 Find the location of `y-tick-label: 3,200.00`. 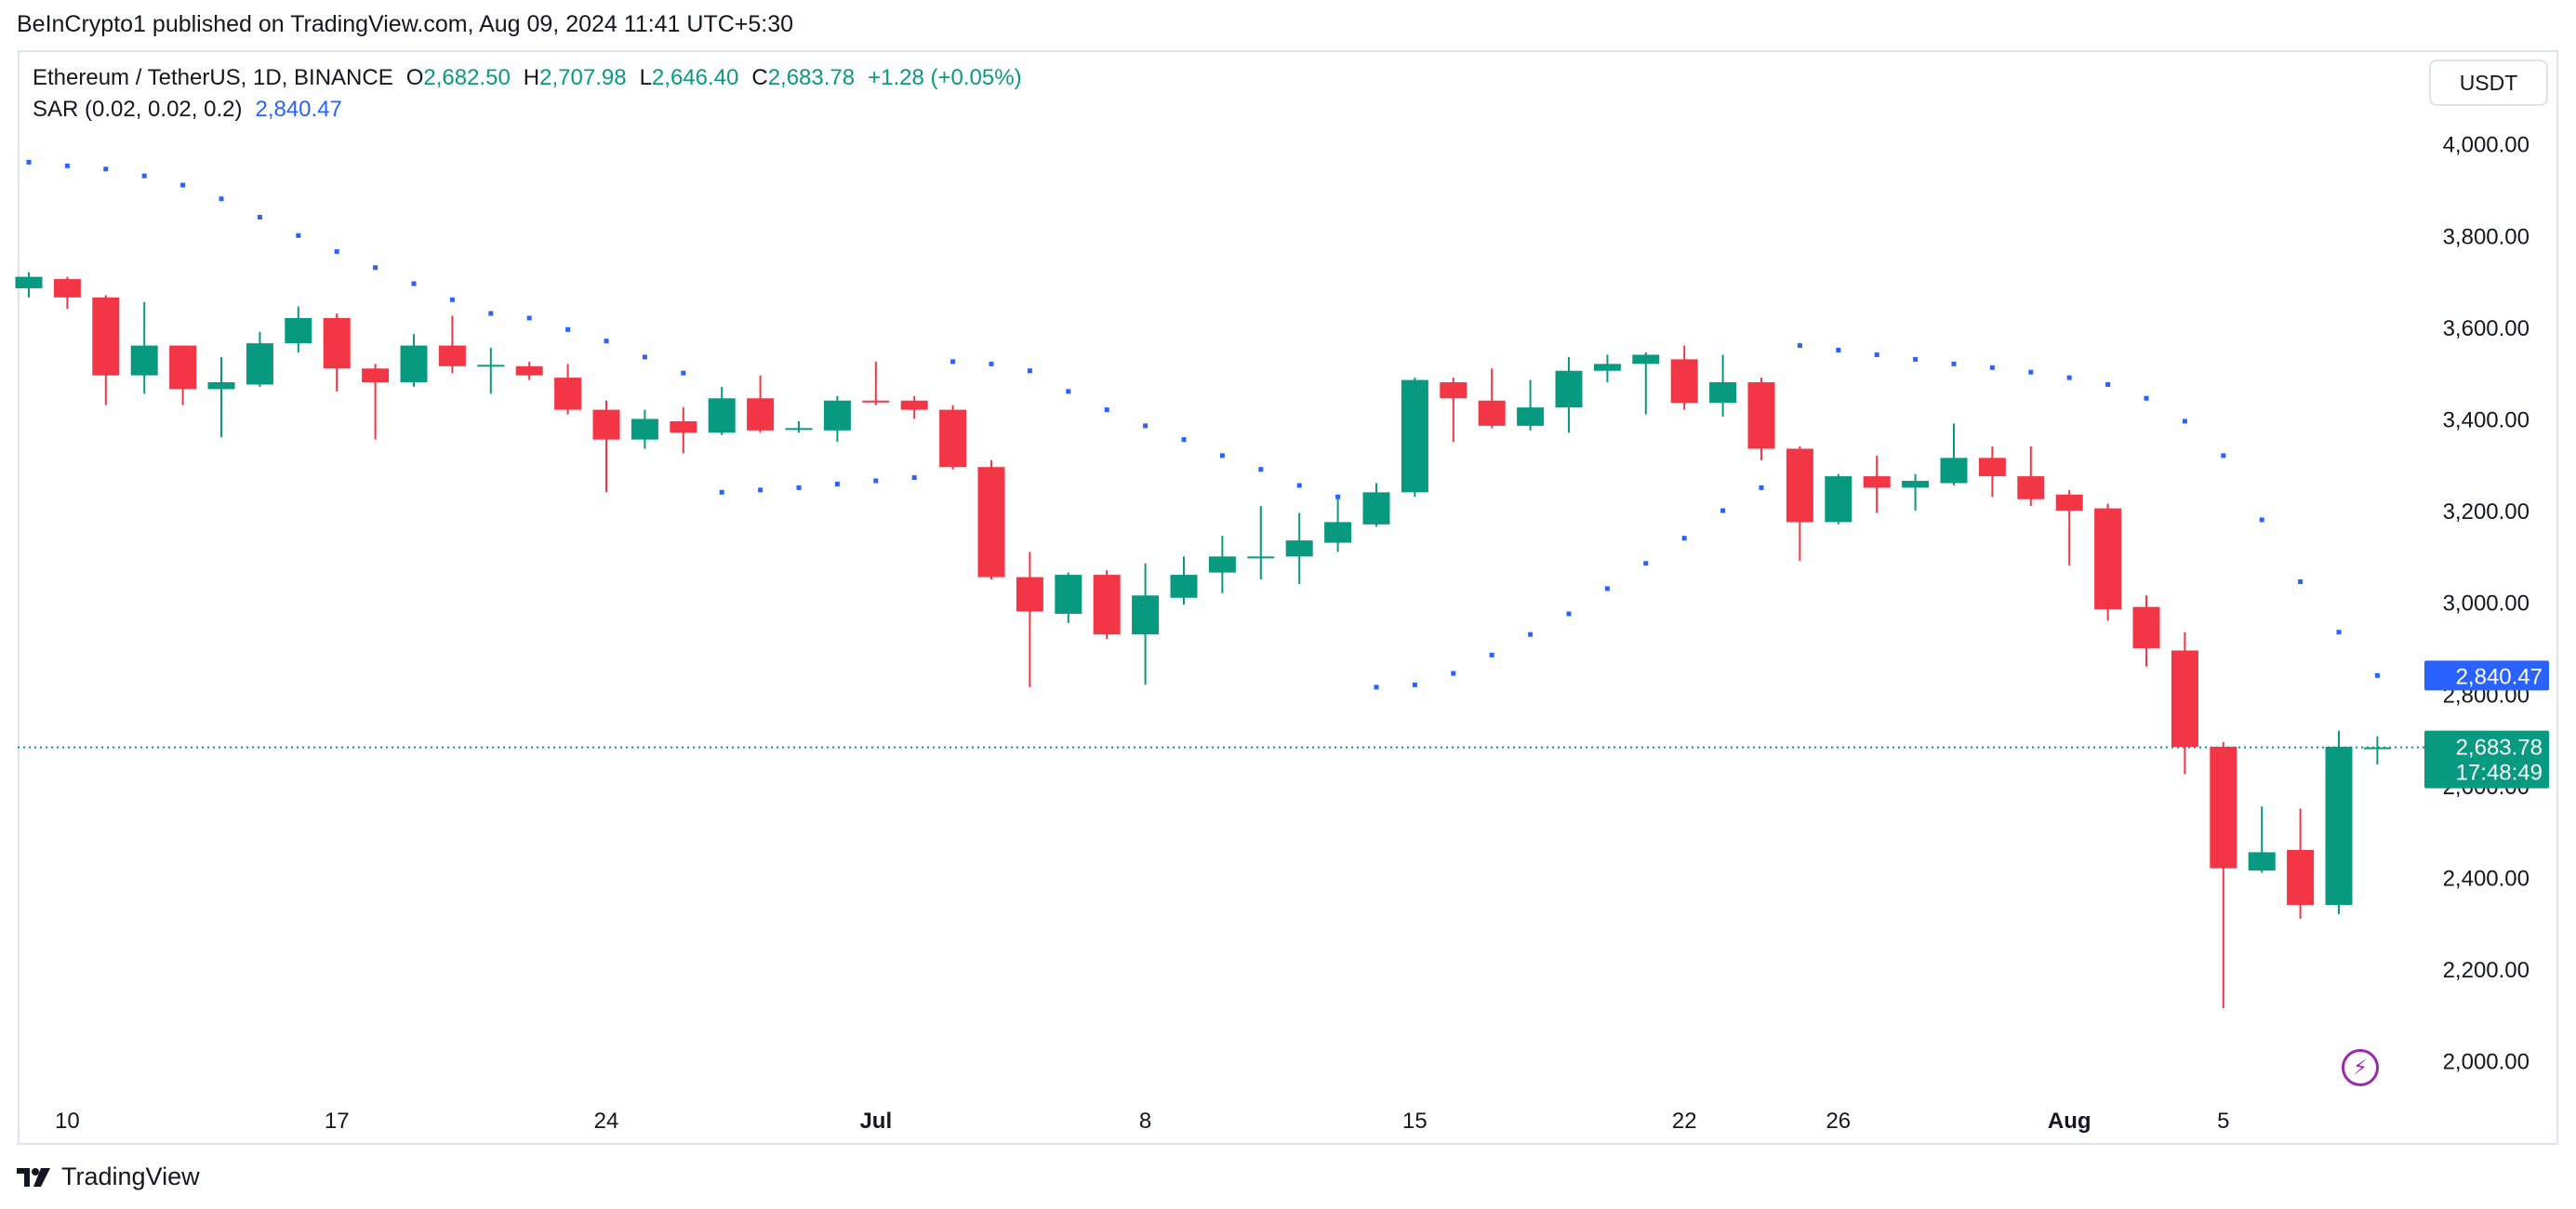

y-tick-label: 3,200.00 is located at coordinates (2486, 512).